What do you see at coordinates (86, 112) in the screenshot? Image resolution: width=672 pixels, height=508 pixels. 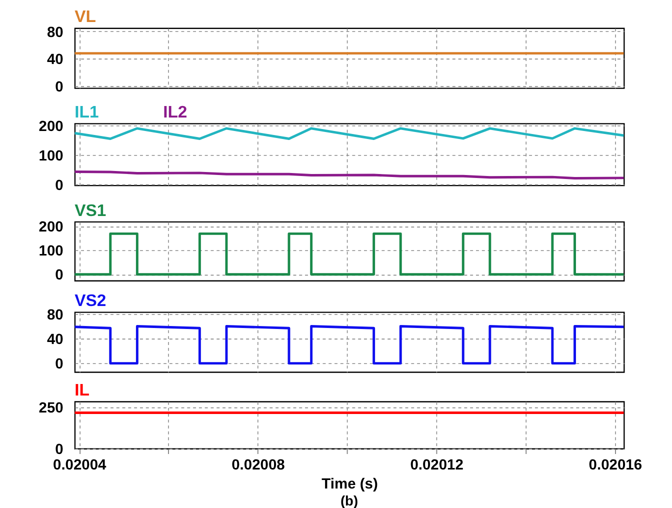 I see `series-label: IL1` at bounding box center [86, 112].